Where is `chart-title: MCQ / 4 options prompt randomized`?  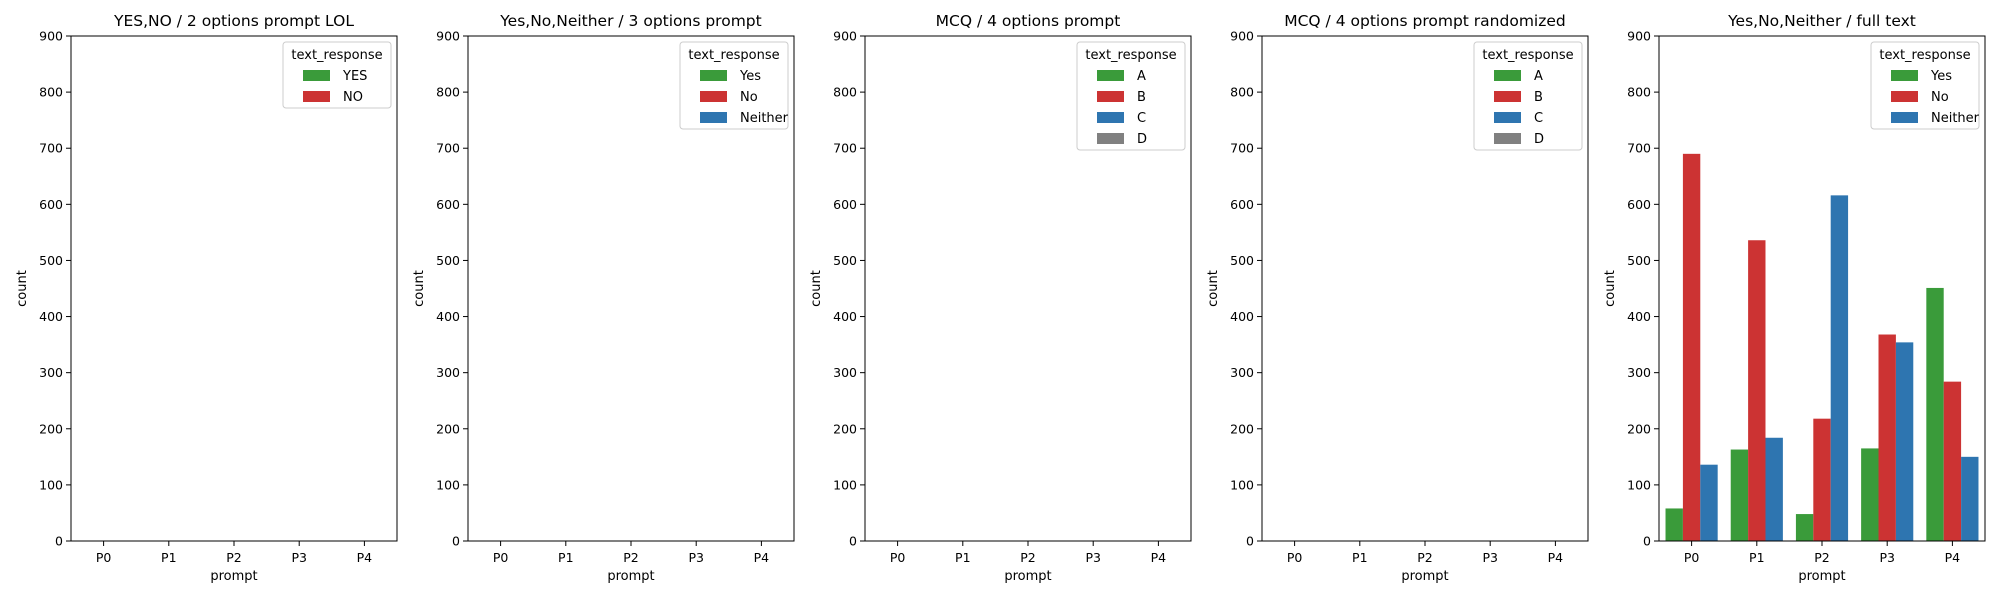
chart-title: MCQ / 4 options prompt randomized is located at coordinates (1425, 21).